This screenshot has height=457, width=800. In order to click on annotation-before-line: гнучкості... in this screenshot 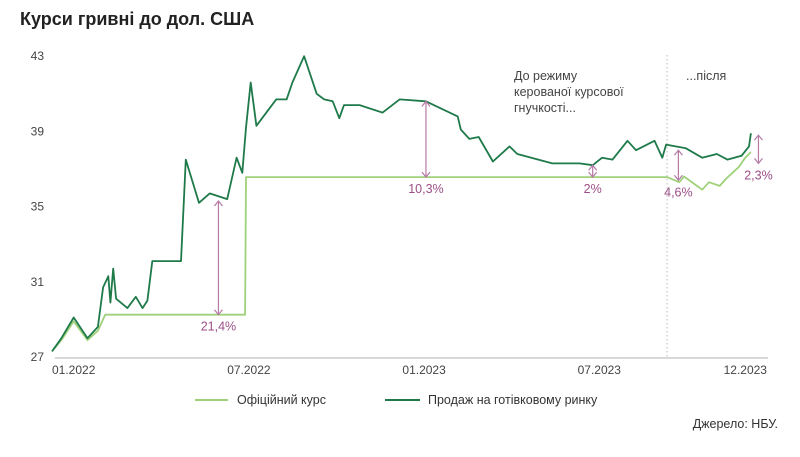, I will do `click(545, 108)`.